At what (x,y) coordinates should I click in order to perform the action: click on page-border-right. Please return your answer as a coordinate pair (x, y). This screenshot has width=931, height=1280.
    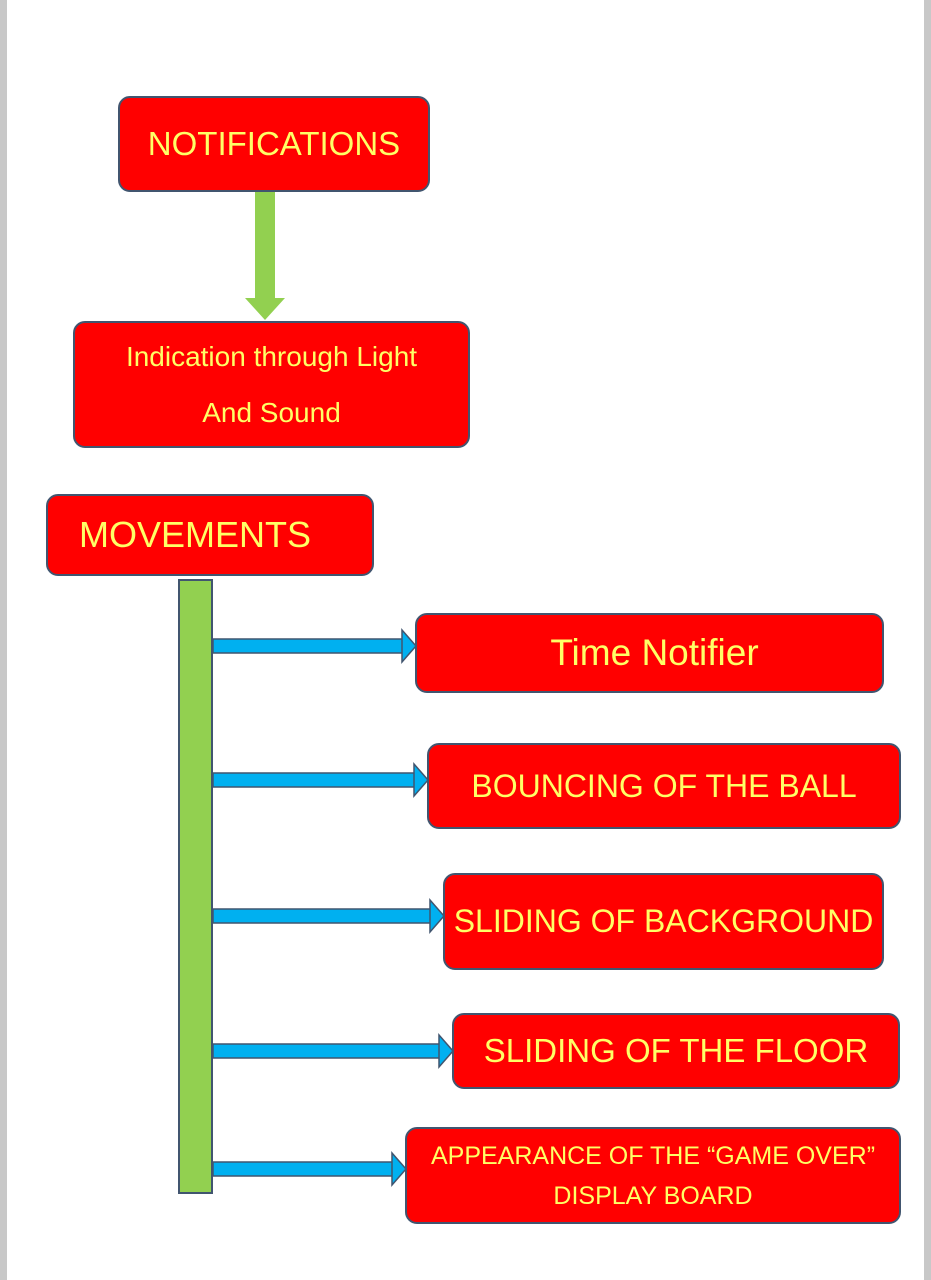
    Looking at the image, I should click on (927, 640).